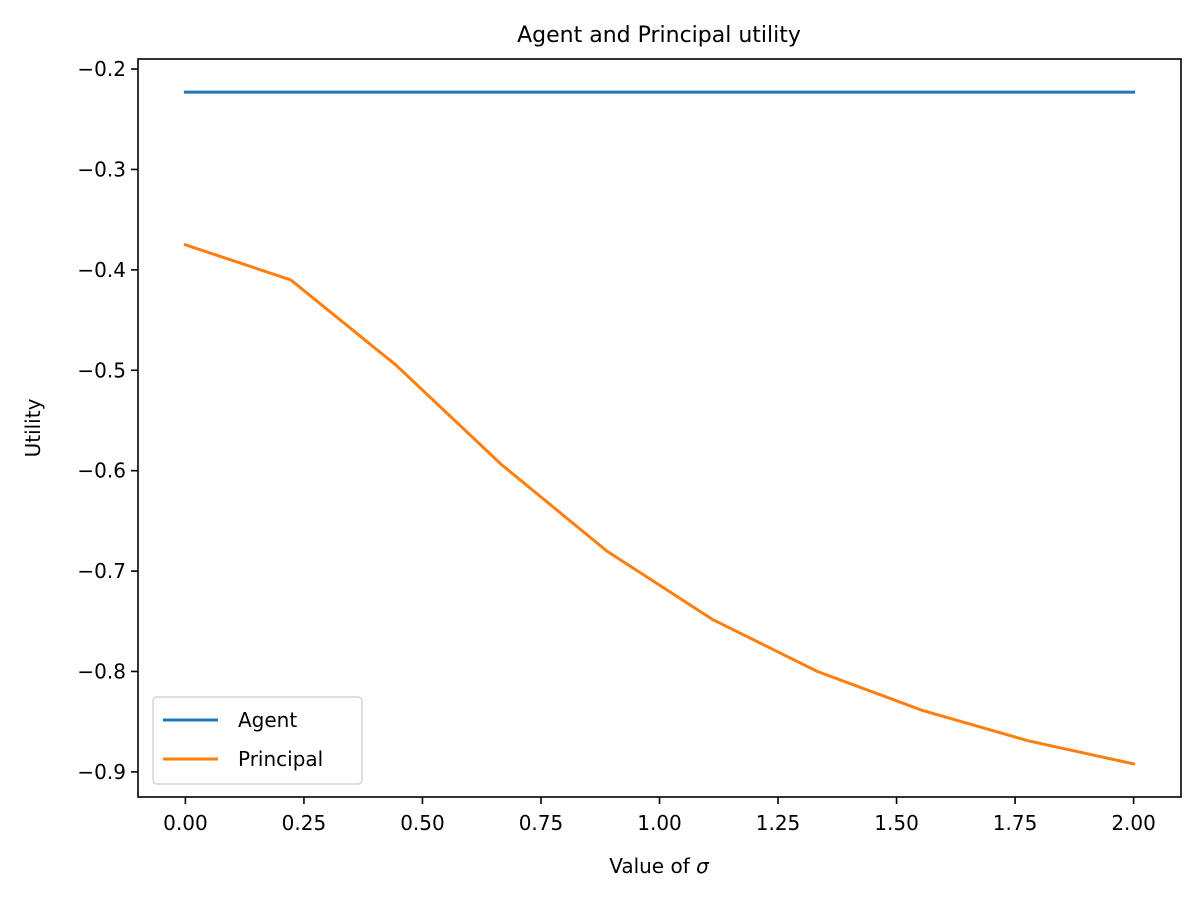  What do you see at coordinates (652, 866) in the screenshot?
I see `x-axis-label-text: Value of` at bounding box center [652, 866].